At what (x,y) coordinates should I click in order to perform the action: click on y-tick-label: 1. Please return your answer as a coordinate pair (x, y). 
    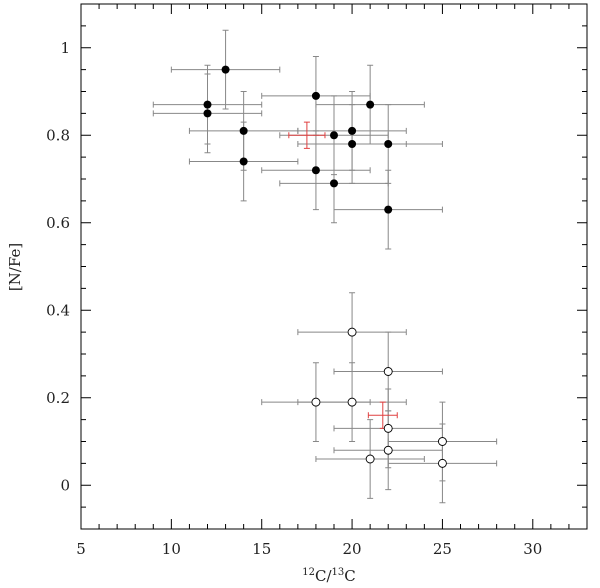
    Looking at the image, I should click on (65, 48).